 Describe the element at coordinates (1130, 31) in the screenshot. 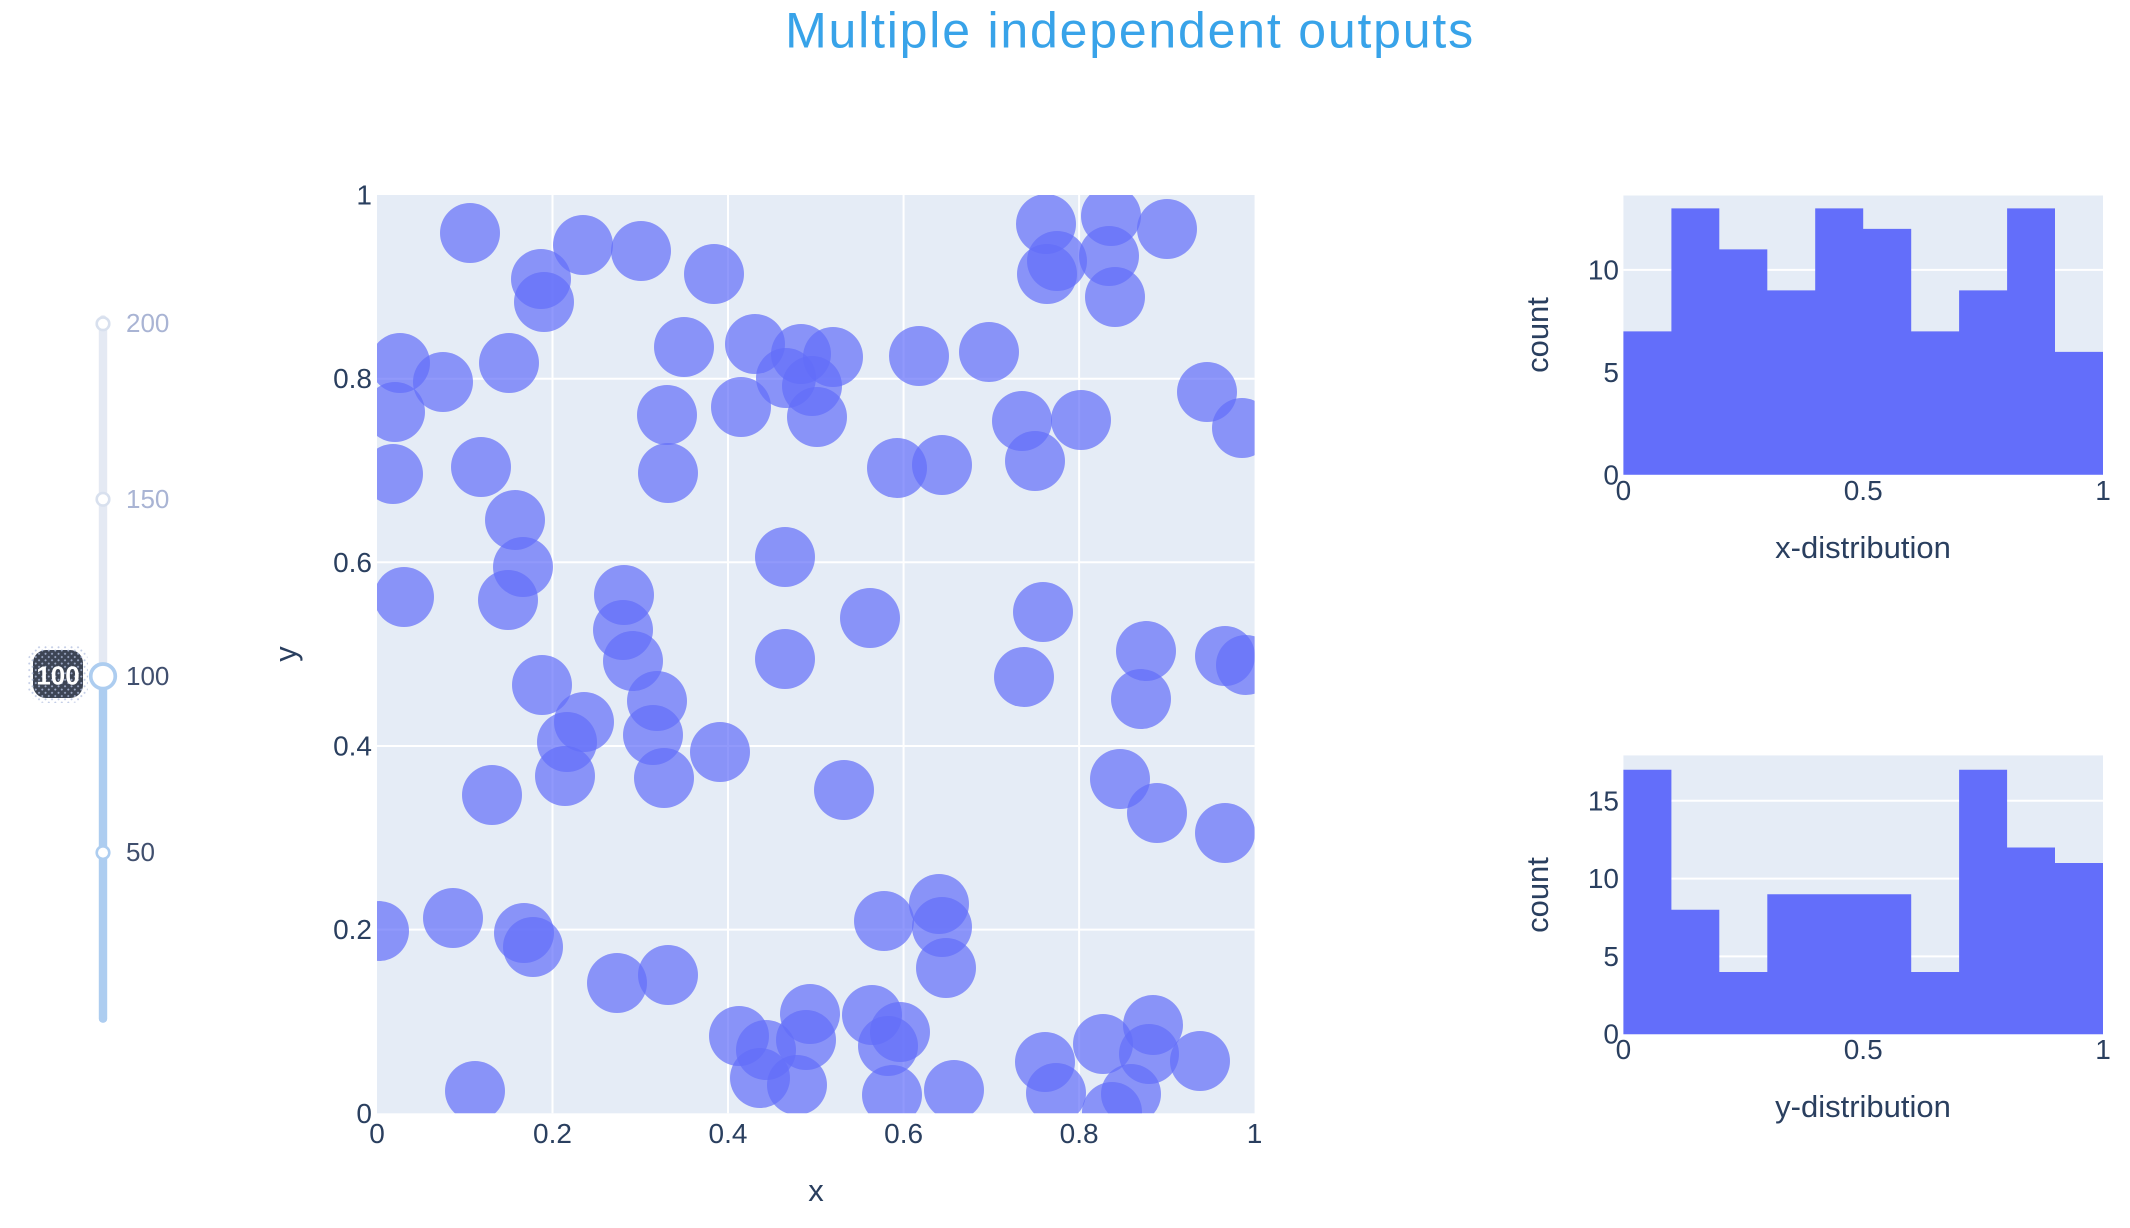

I see `svg-text: Multiple independent outputs` at that location.